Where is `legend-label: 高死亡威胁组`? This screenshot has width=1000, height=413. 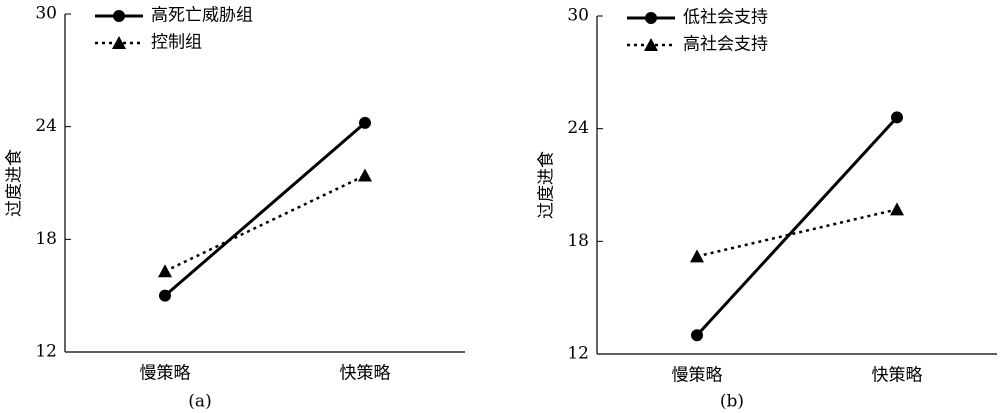
legend-label: 高死亡威胁组 is located at coordinates (202, 16).